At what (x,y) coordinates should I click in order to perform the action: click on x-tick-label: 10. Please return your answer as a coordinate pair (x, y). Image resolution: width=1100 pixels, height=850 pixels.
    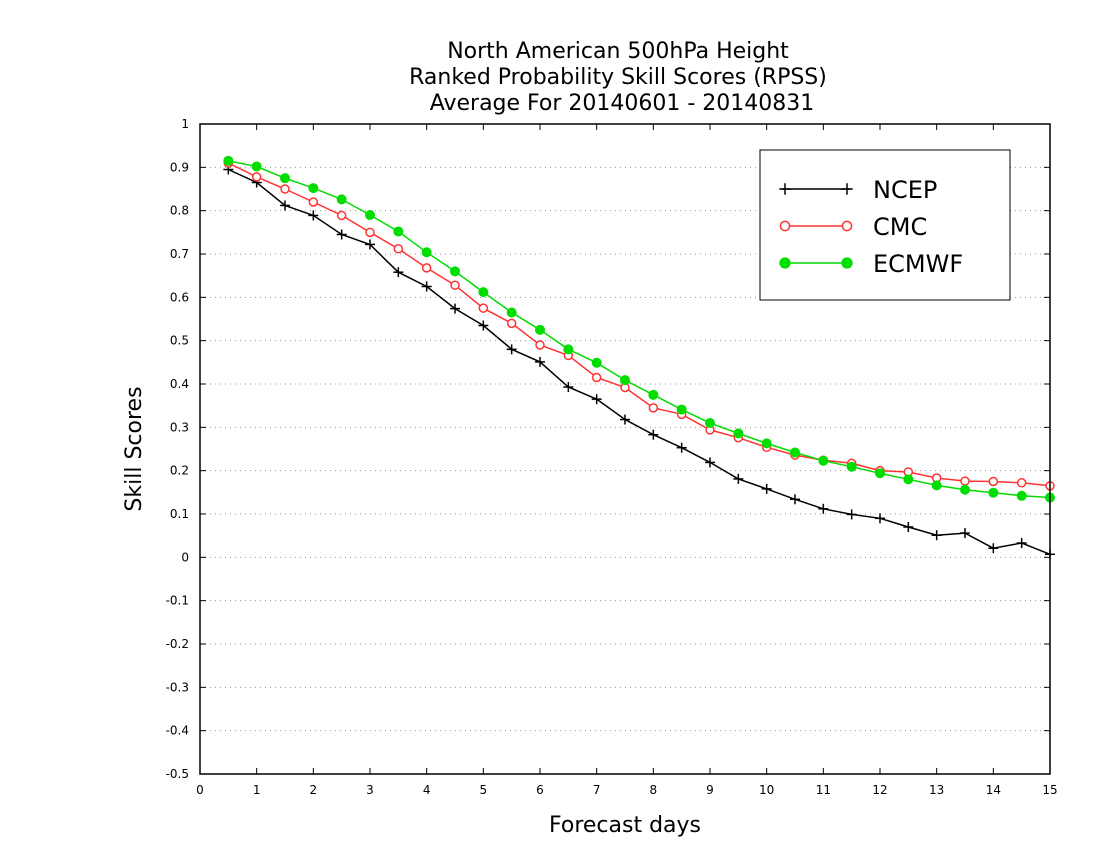
    Looking at the image, I should click on (766, 790).